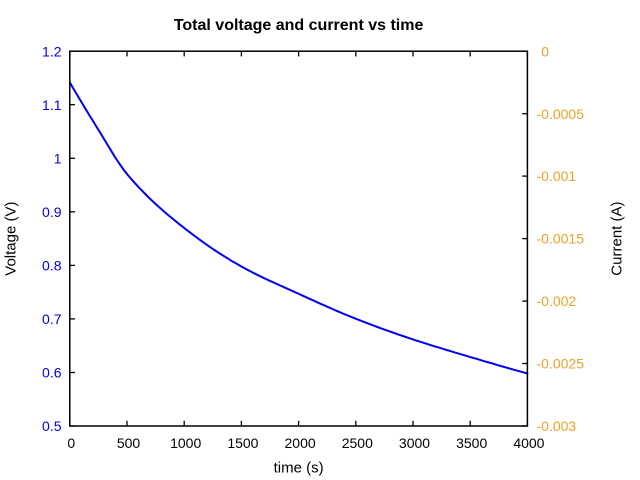  What do you see at coordinates (52, 212) in the screenshot?
I see `svg-text: 0.9` at bounding box center [52, 212].